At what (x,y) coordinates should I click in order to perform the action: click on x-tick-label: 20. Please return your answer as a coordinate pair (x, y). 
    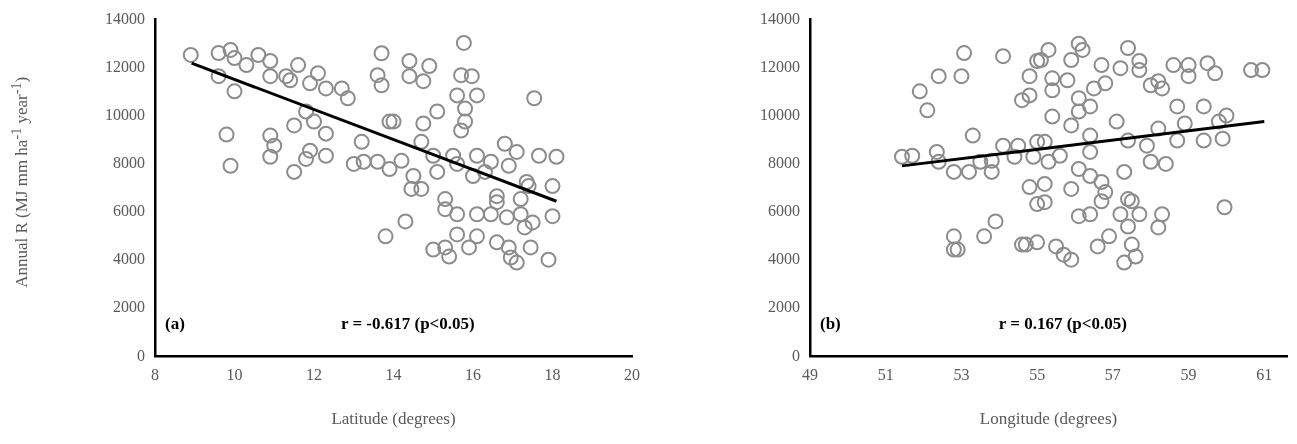
    Looking at the image, I should click on (632, 375).